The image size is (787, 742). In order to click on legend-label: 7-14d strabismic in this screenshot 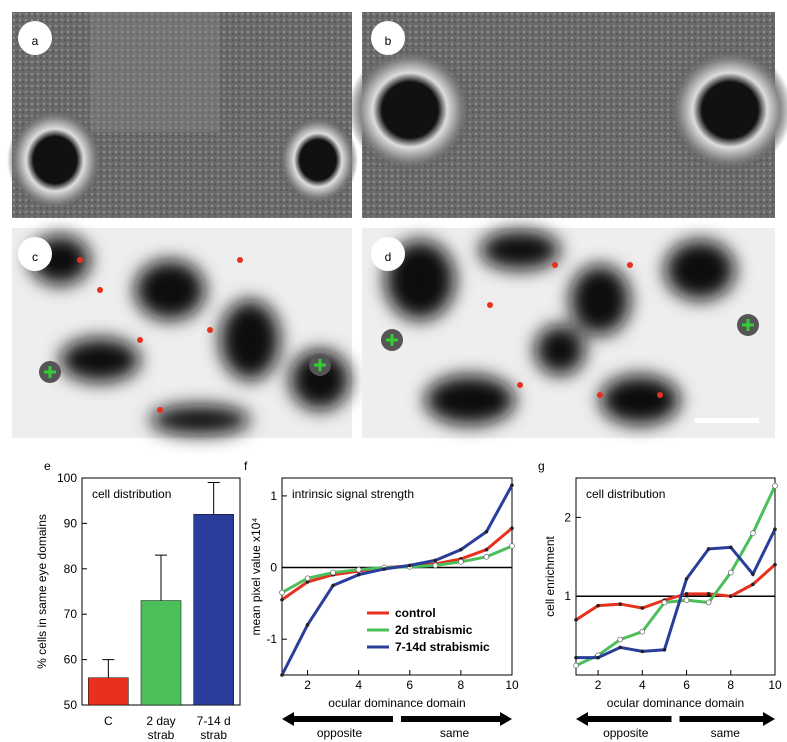, I will do `click(442, 647)`.